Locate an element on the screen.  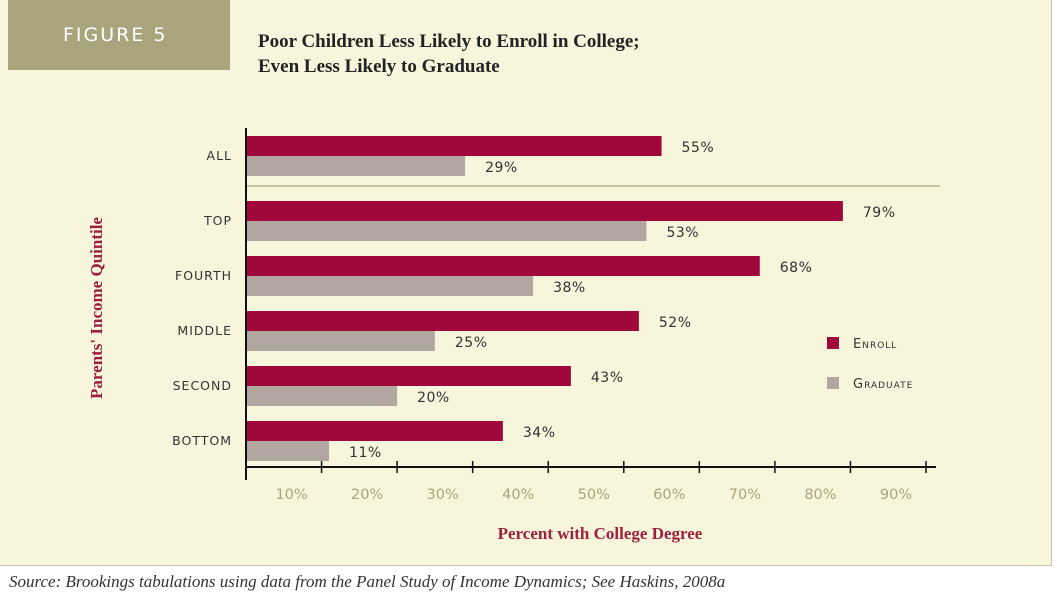
graduate-value-label: 29% is located at coordinates (501, 168).